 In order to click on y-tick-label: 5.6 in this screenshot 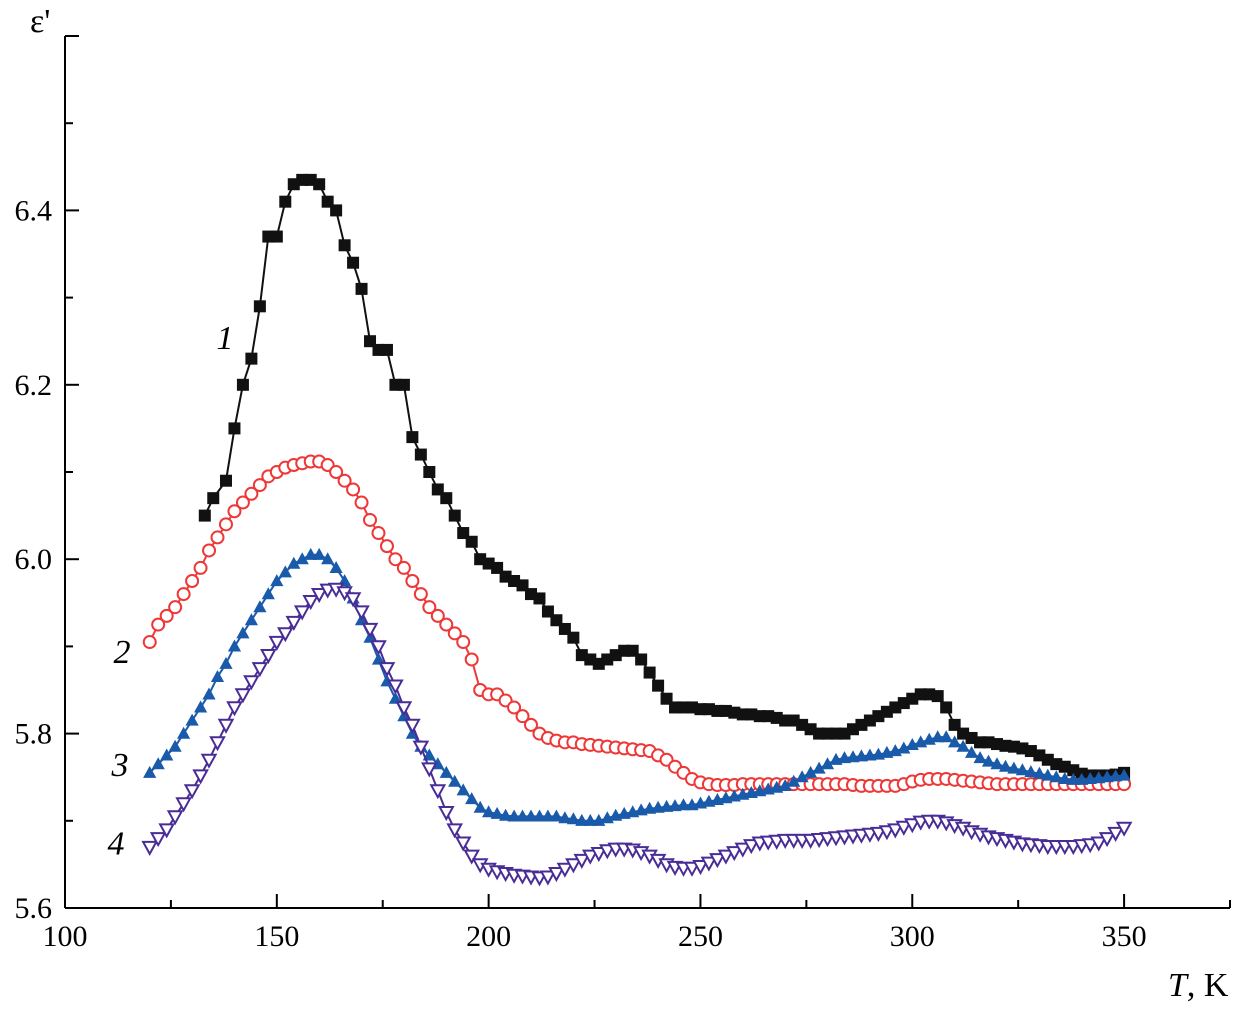, I will do `click(34, 908)`.